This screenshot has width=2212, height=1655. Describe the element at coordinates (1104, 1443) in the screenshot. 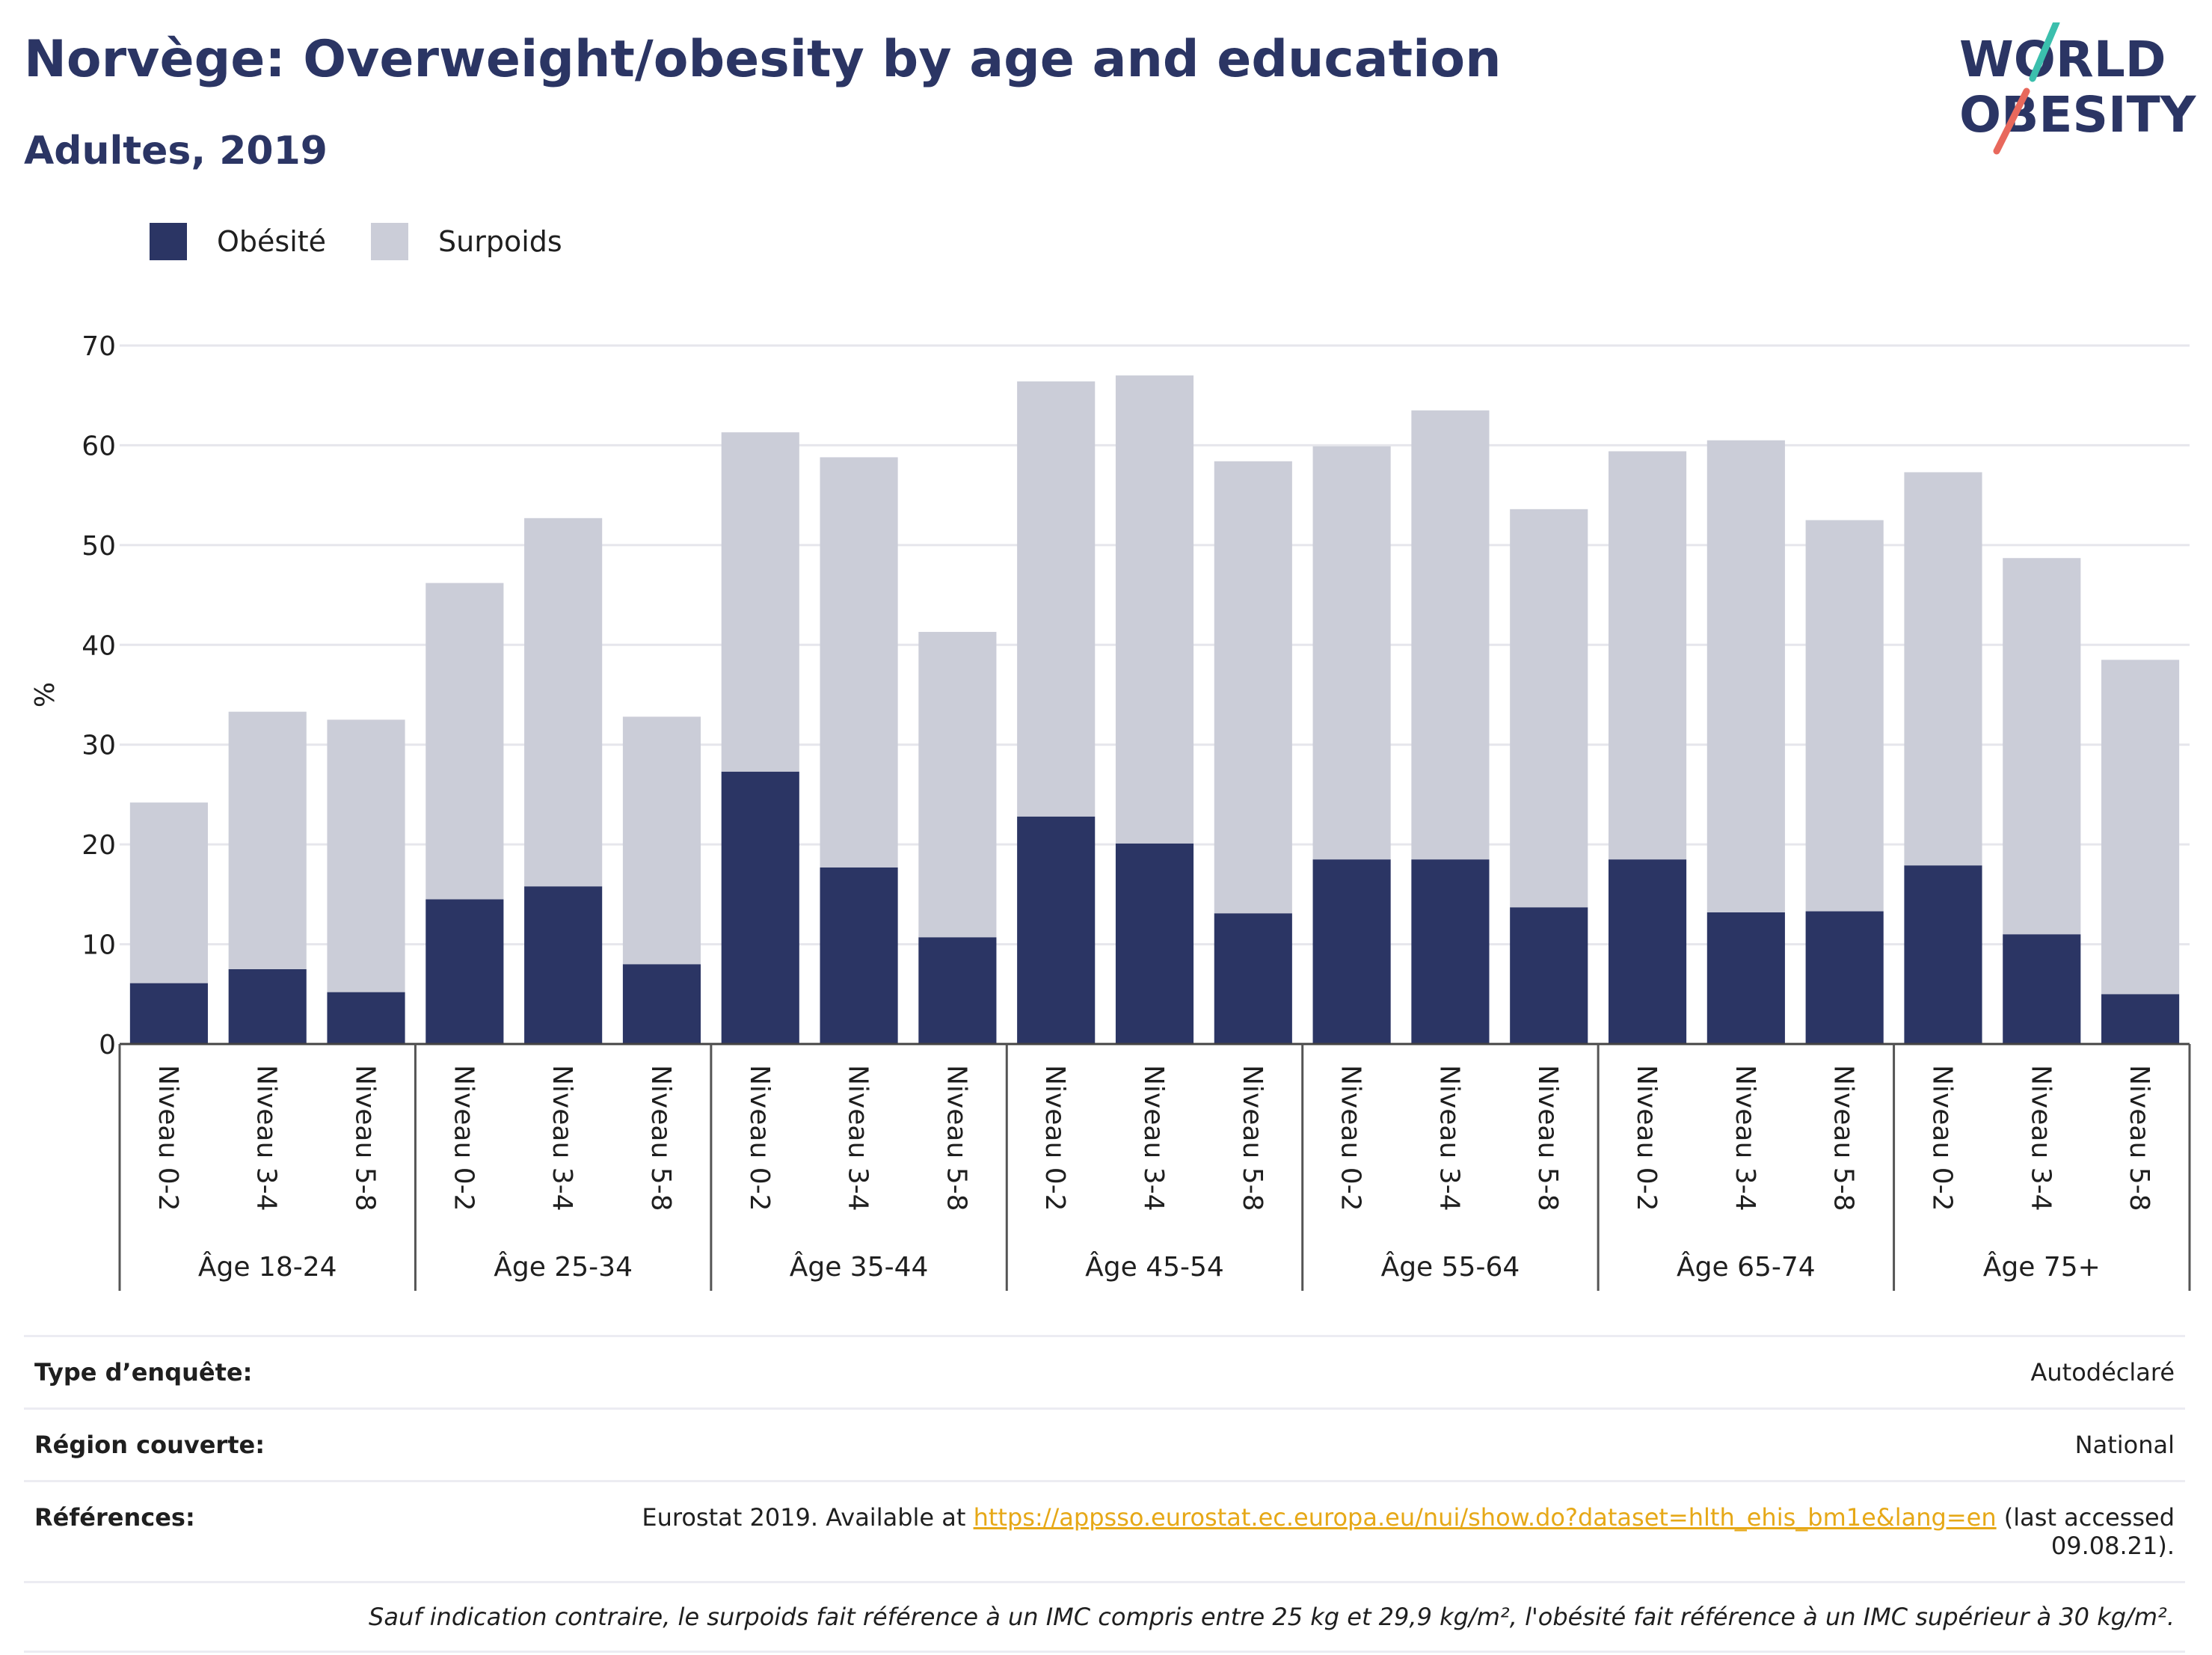

I see `info-row-region: Région couverte: National` at that location.